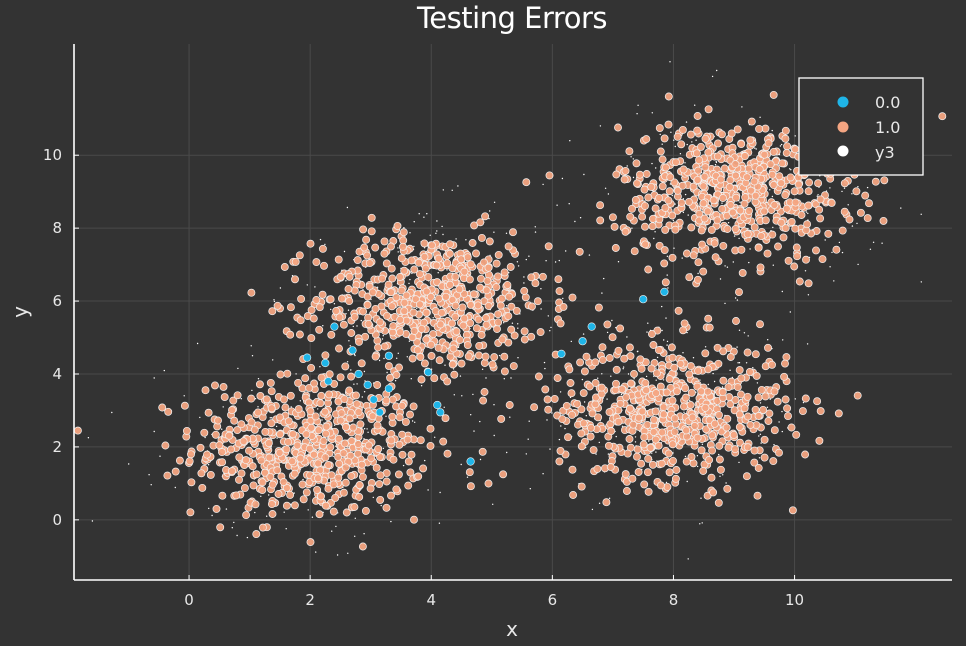 This screenshot has width=966, height=646. What do you see at coordinates (686, 253) in the screenshot?
I see `point-1-1913` at bounding box center [686, 253].